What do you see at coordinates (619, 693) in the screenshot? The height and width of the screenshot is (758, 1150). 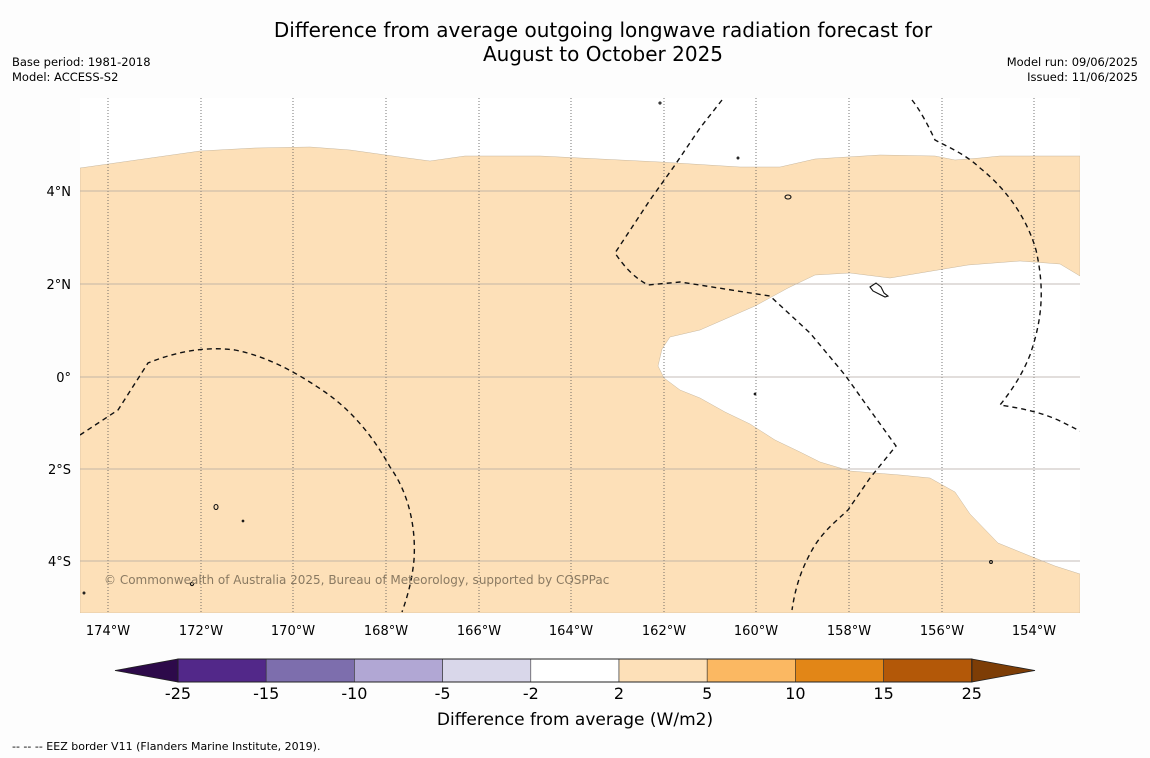 I see `colorbar-tick-label: 2` at bounding box center [619, 693].